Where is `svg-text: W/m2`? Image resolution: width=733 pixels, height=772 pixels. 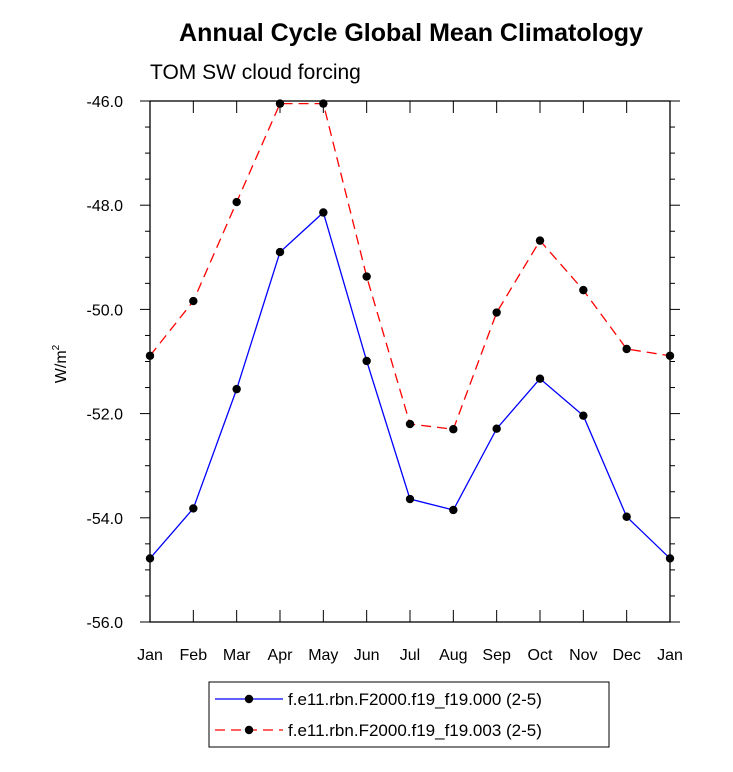
svg-text: W/m2 is located at coordinates (60, 363).